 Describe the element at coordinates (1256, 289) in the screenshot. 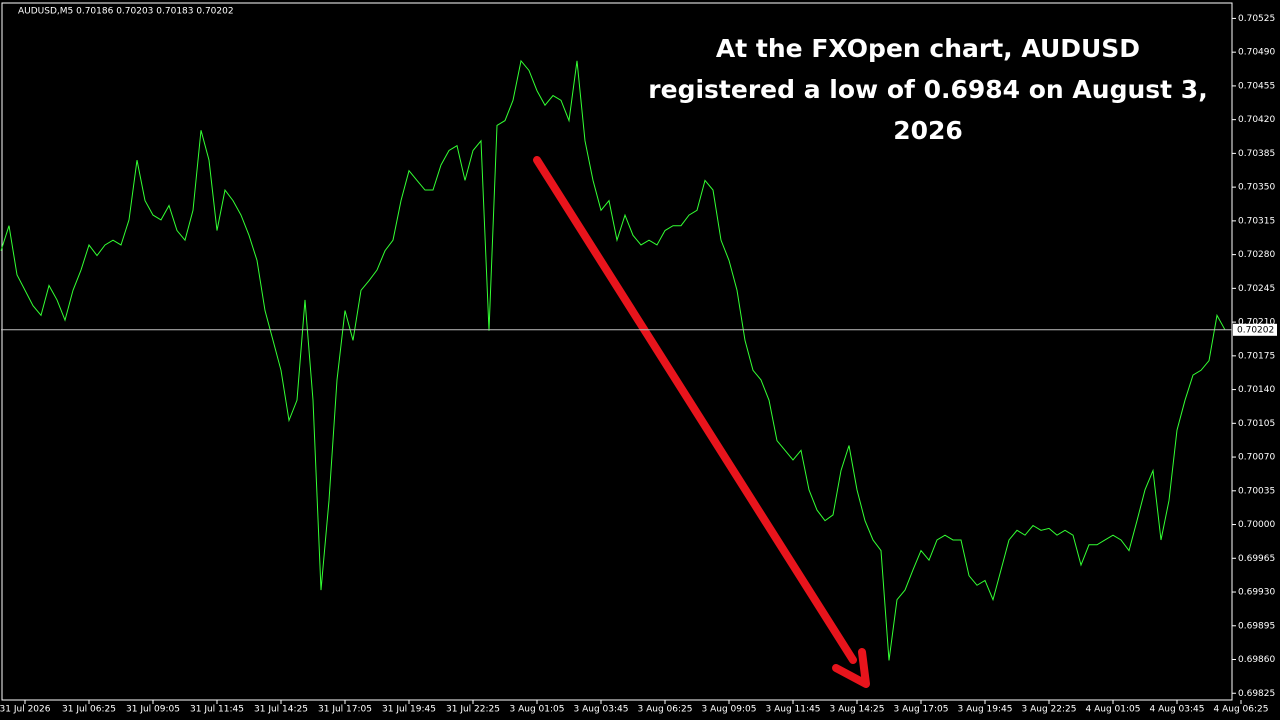

I see `y-tick-label: 0.70245` at that location.